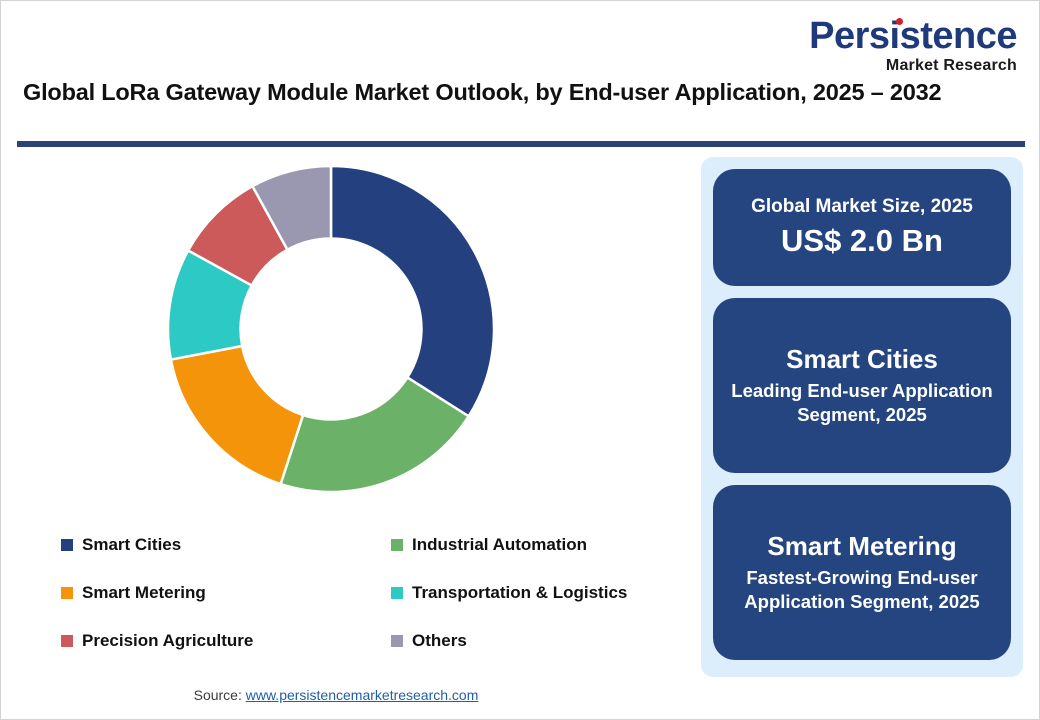  What do you see at coordinates (521, 144) in the screenshot?
I see `title-divider` at bounding box center [521, 144].